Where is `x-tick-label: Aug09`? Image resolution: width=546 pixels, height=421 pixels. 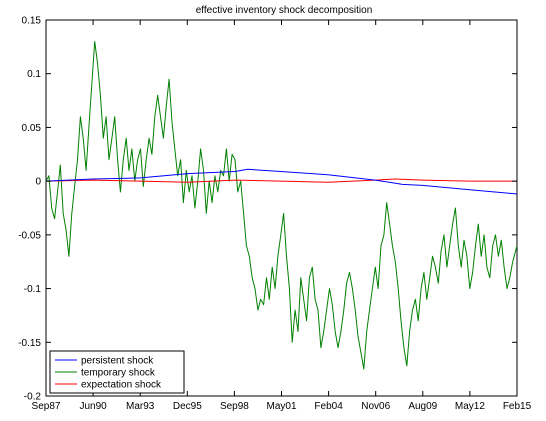 x-tick-label: Aug09 is located at coordinates (422, 406).